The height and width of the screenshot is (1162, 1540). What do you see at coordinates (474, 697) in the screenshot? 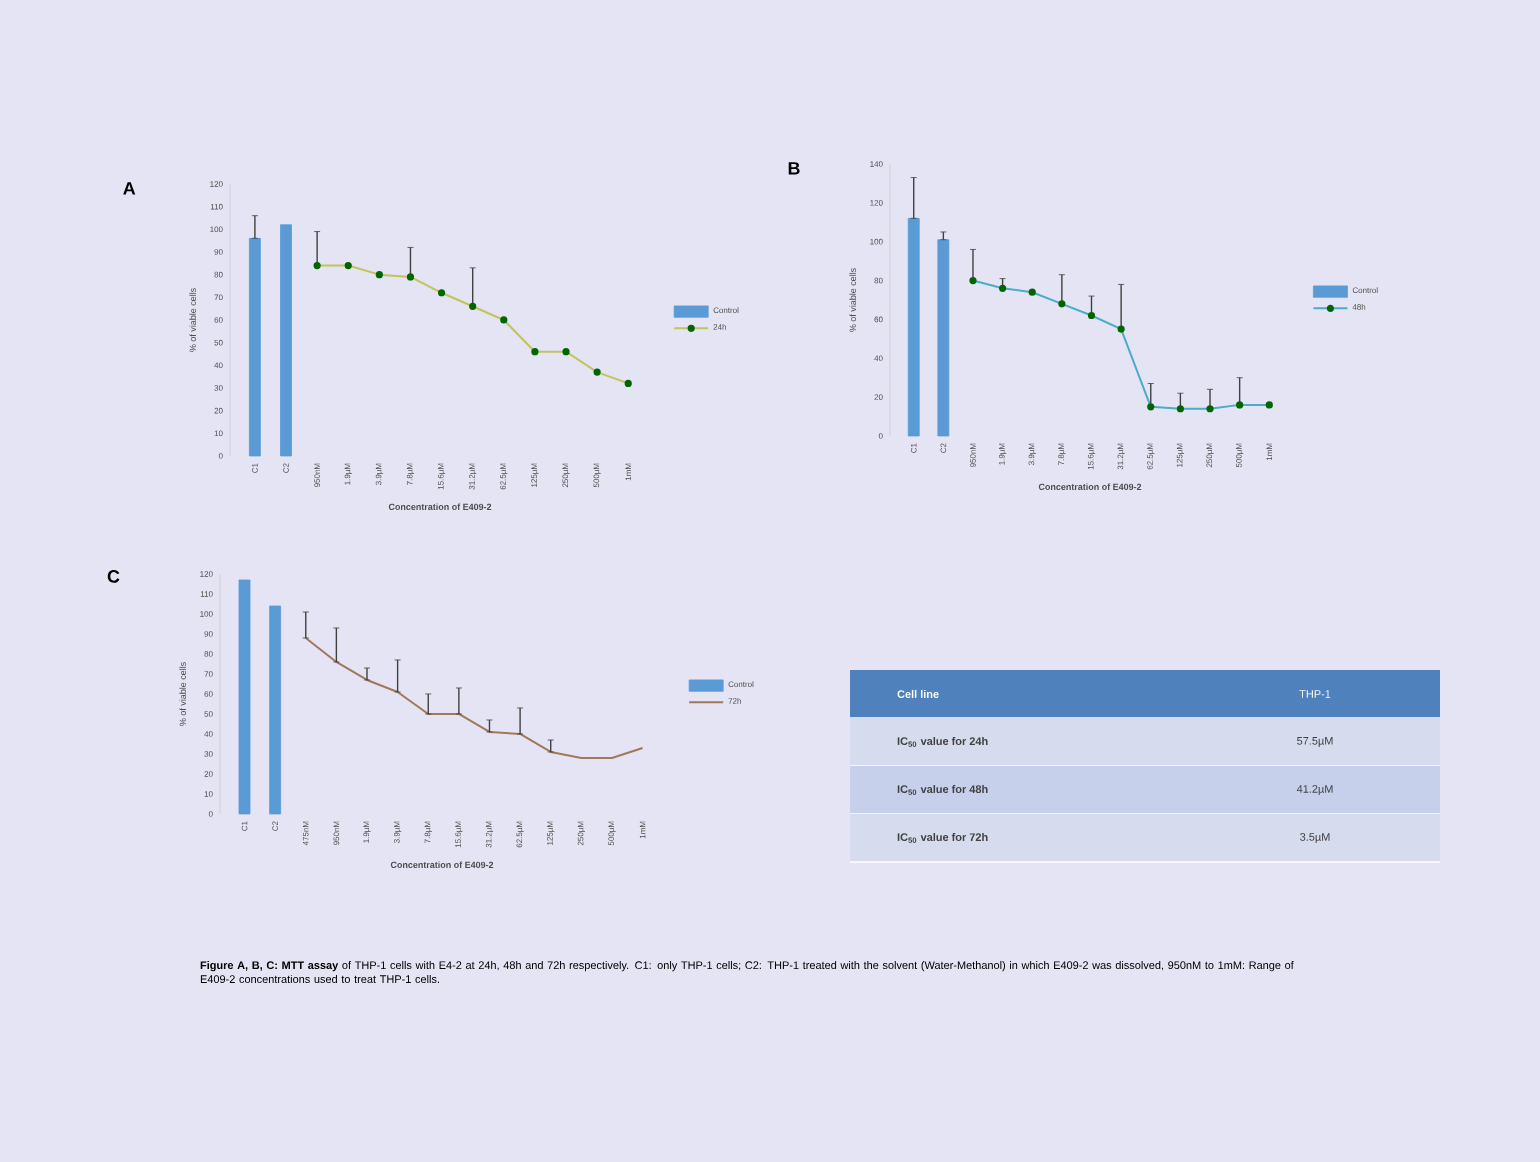
I see `line-series` at bounding box center [474, 697].